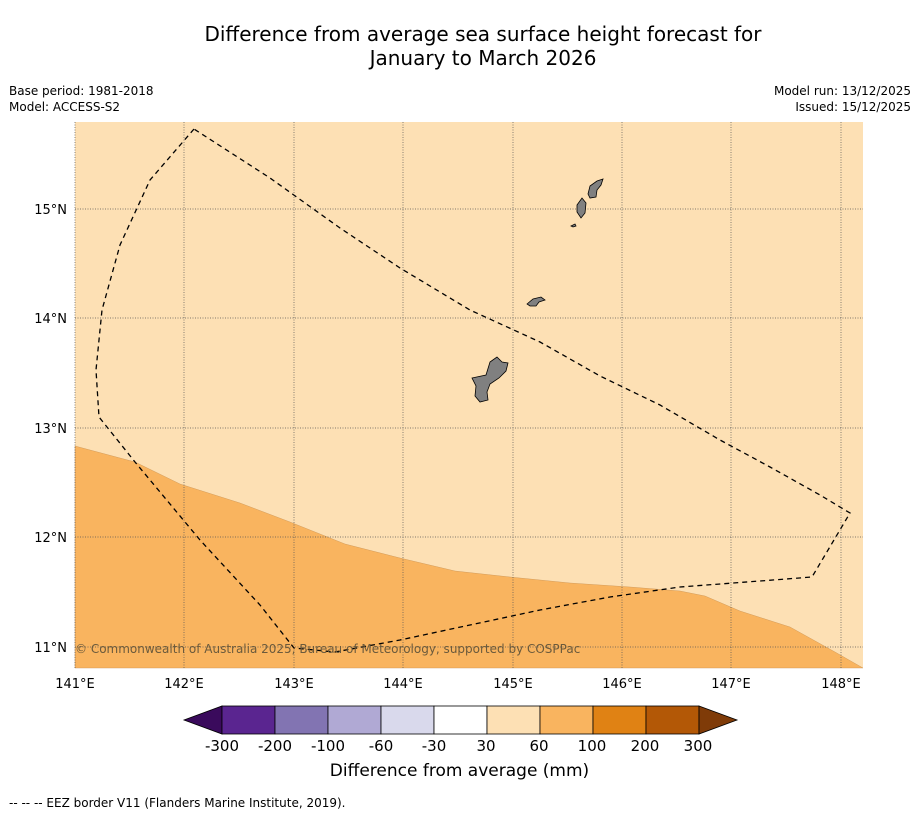 This screenshot has width=919, height=816. I want to click on model-info: Base period: 1981-2018 Model: ACCESS-S2, so click(81, 99).